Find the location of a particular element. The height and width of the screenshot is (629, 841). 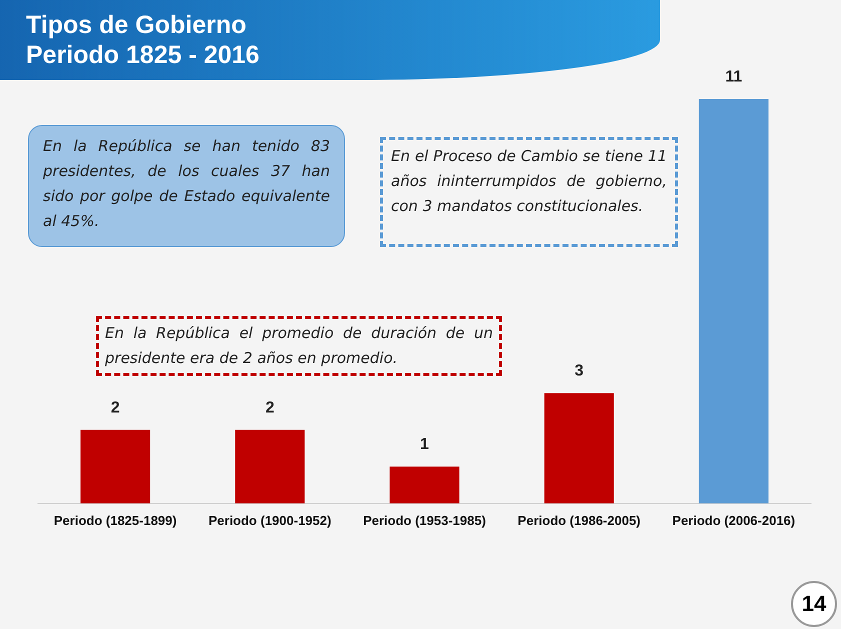

text: 14 is located at coordinates (814, 604).